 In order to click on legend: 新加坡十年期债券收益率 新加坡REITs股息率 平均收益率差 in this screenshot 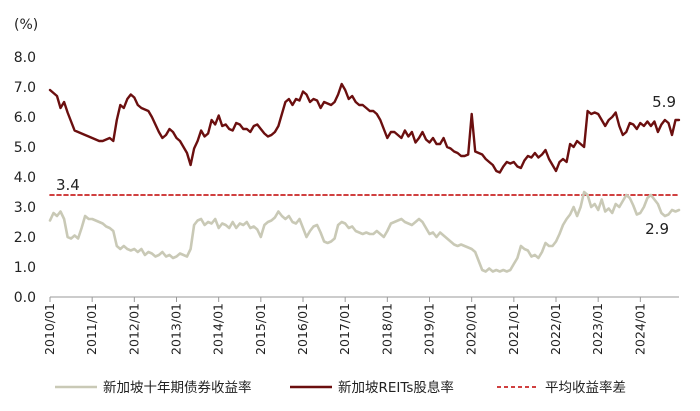, I will do `click(340, 387)`.